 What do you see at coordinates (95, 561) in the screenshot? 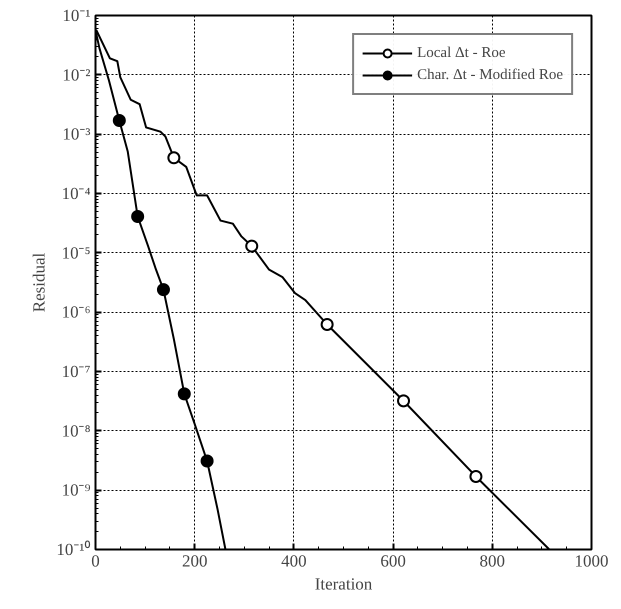
I see `x-tick-label: 0` at bounding box center [95, 561].